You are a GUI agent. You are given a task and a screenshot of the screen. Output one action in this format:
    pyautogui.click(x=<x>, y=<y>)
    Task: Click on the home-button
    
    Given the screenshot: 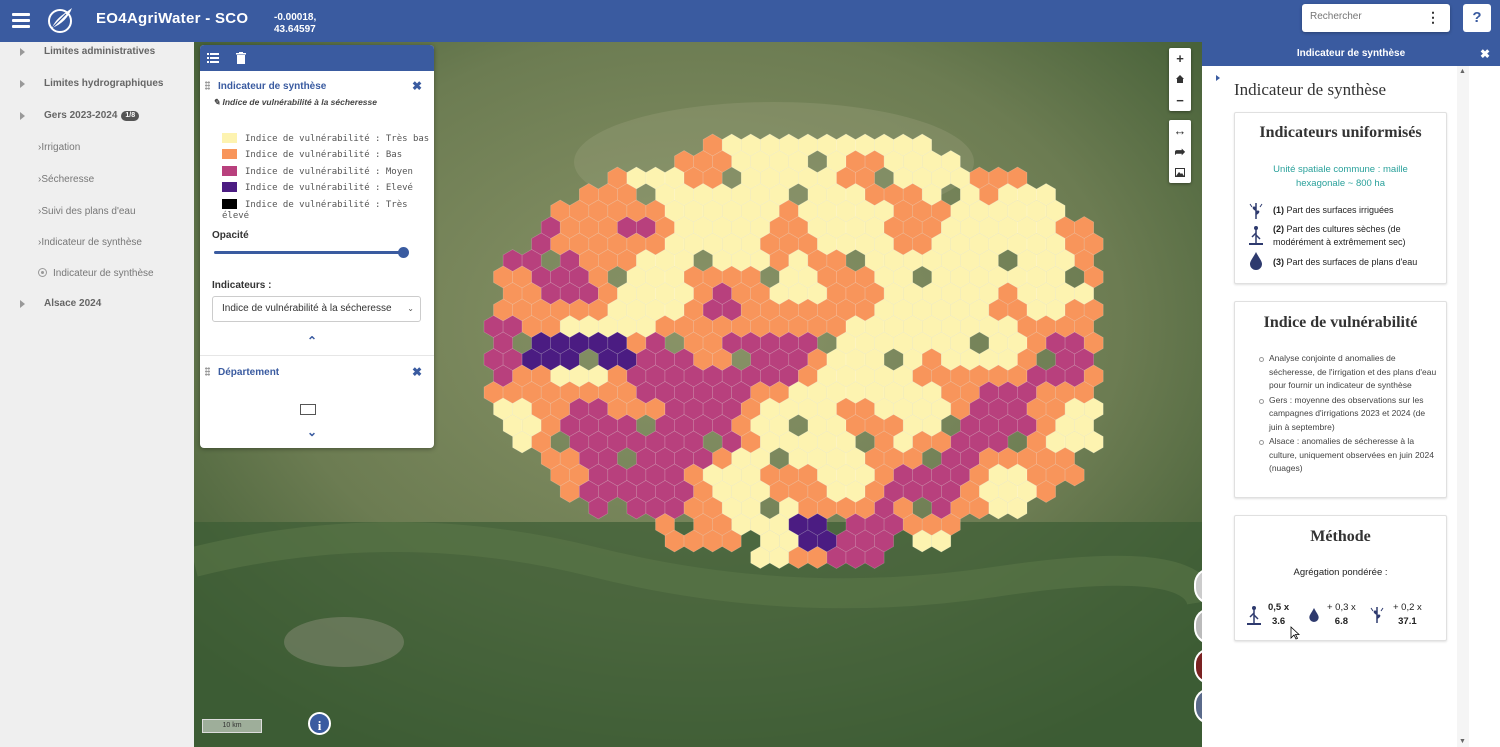 What is the action you would take?
    pyautogui.click(x=1180, y=79)
    